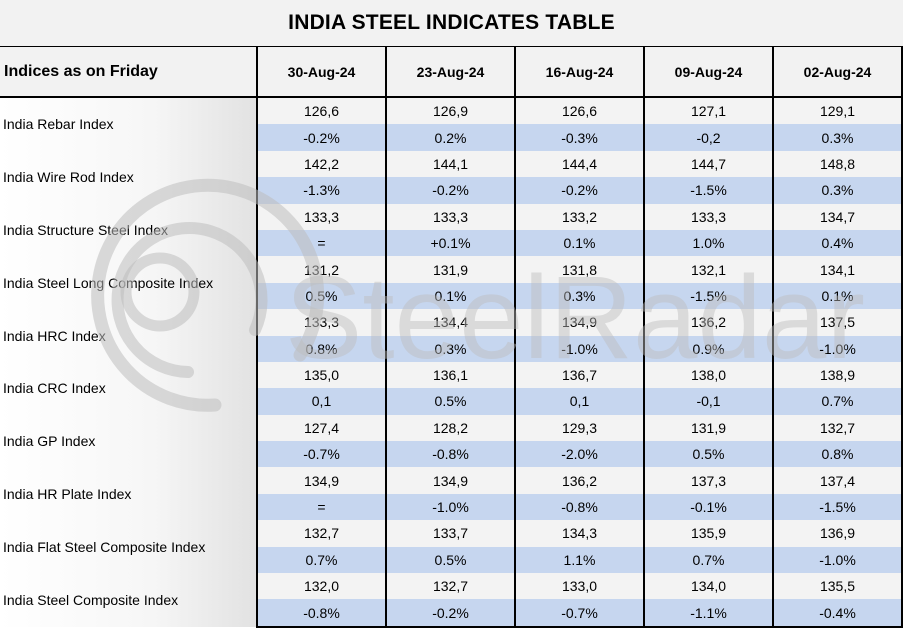  I want to click on index-change-row: 0.7% 0.5% 1.1% 0.7% -1.0%, so click(451, 560).